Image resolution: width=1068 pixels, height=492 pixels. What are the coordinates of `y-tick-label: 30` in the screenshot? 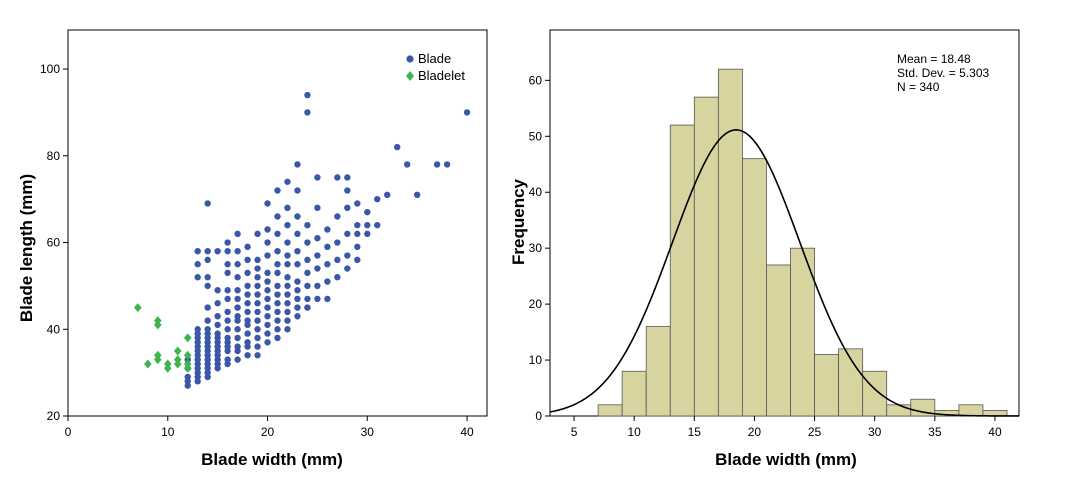 It's located at (536, 248).